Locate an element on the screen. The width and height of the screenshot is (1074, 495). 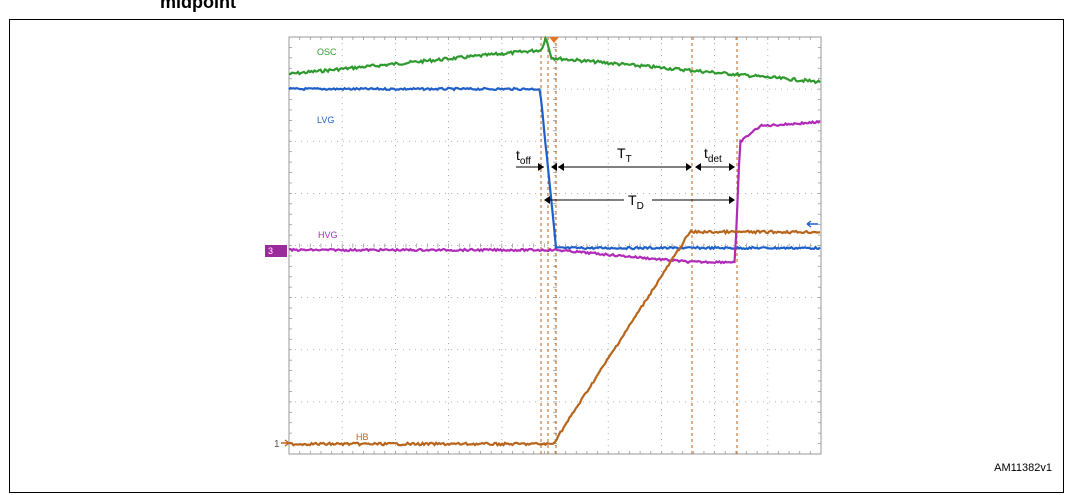
osc-trace is located at coordinates (555, 60).